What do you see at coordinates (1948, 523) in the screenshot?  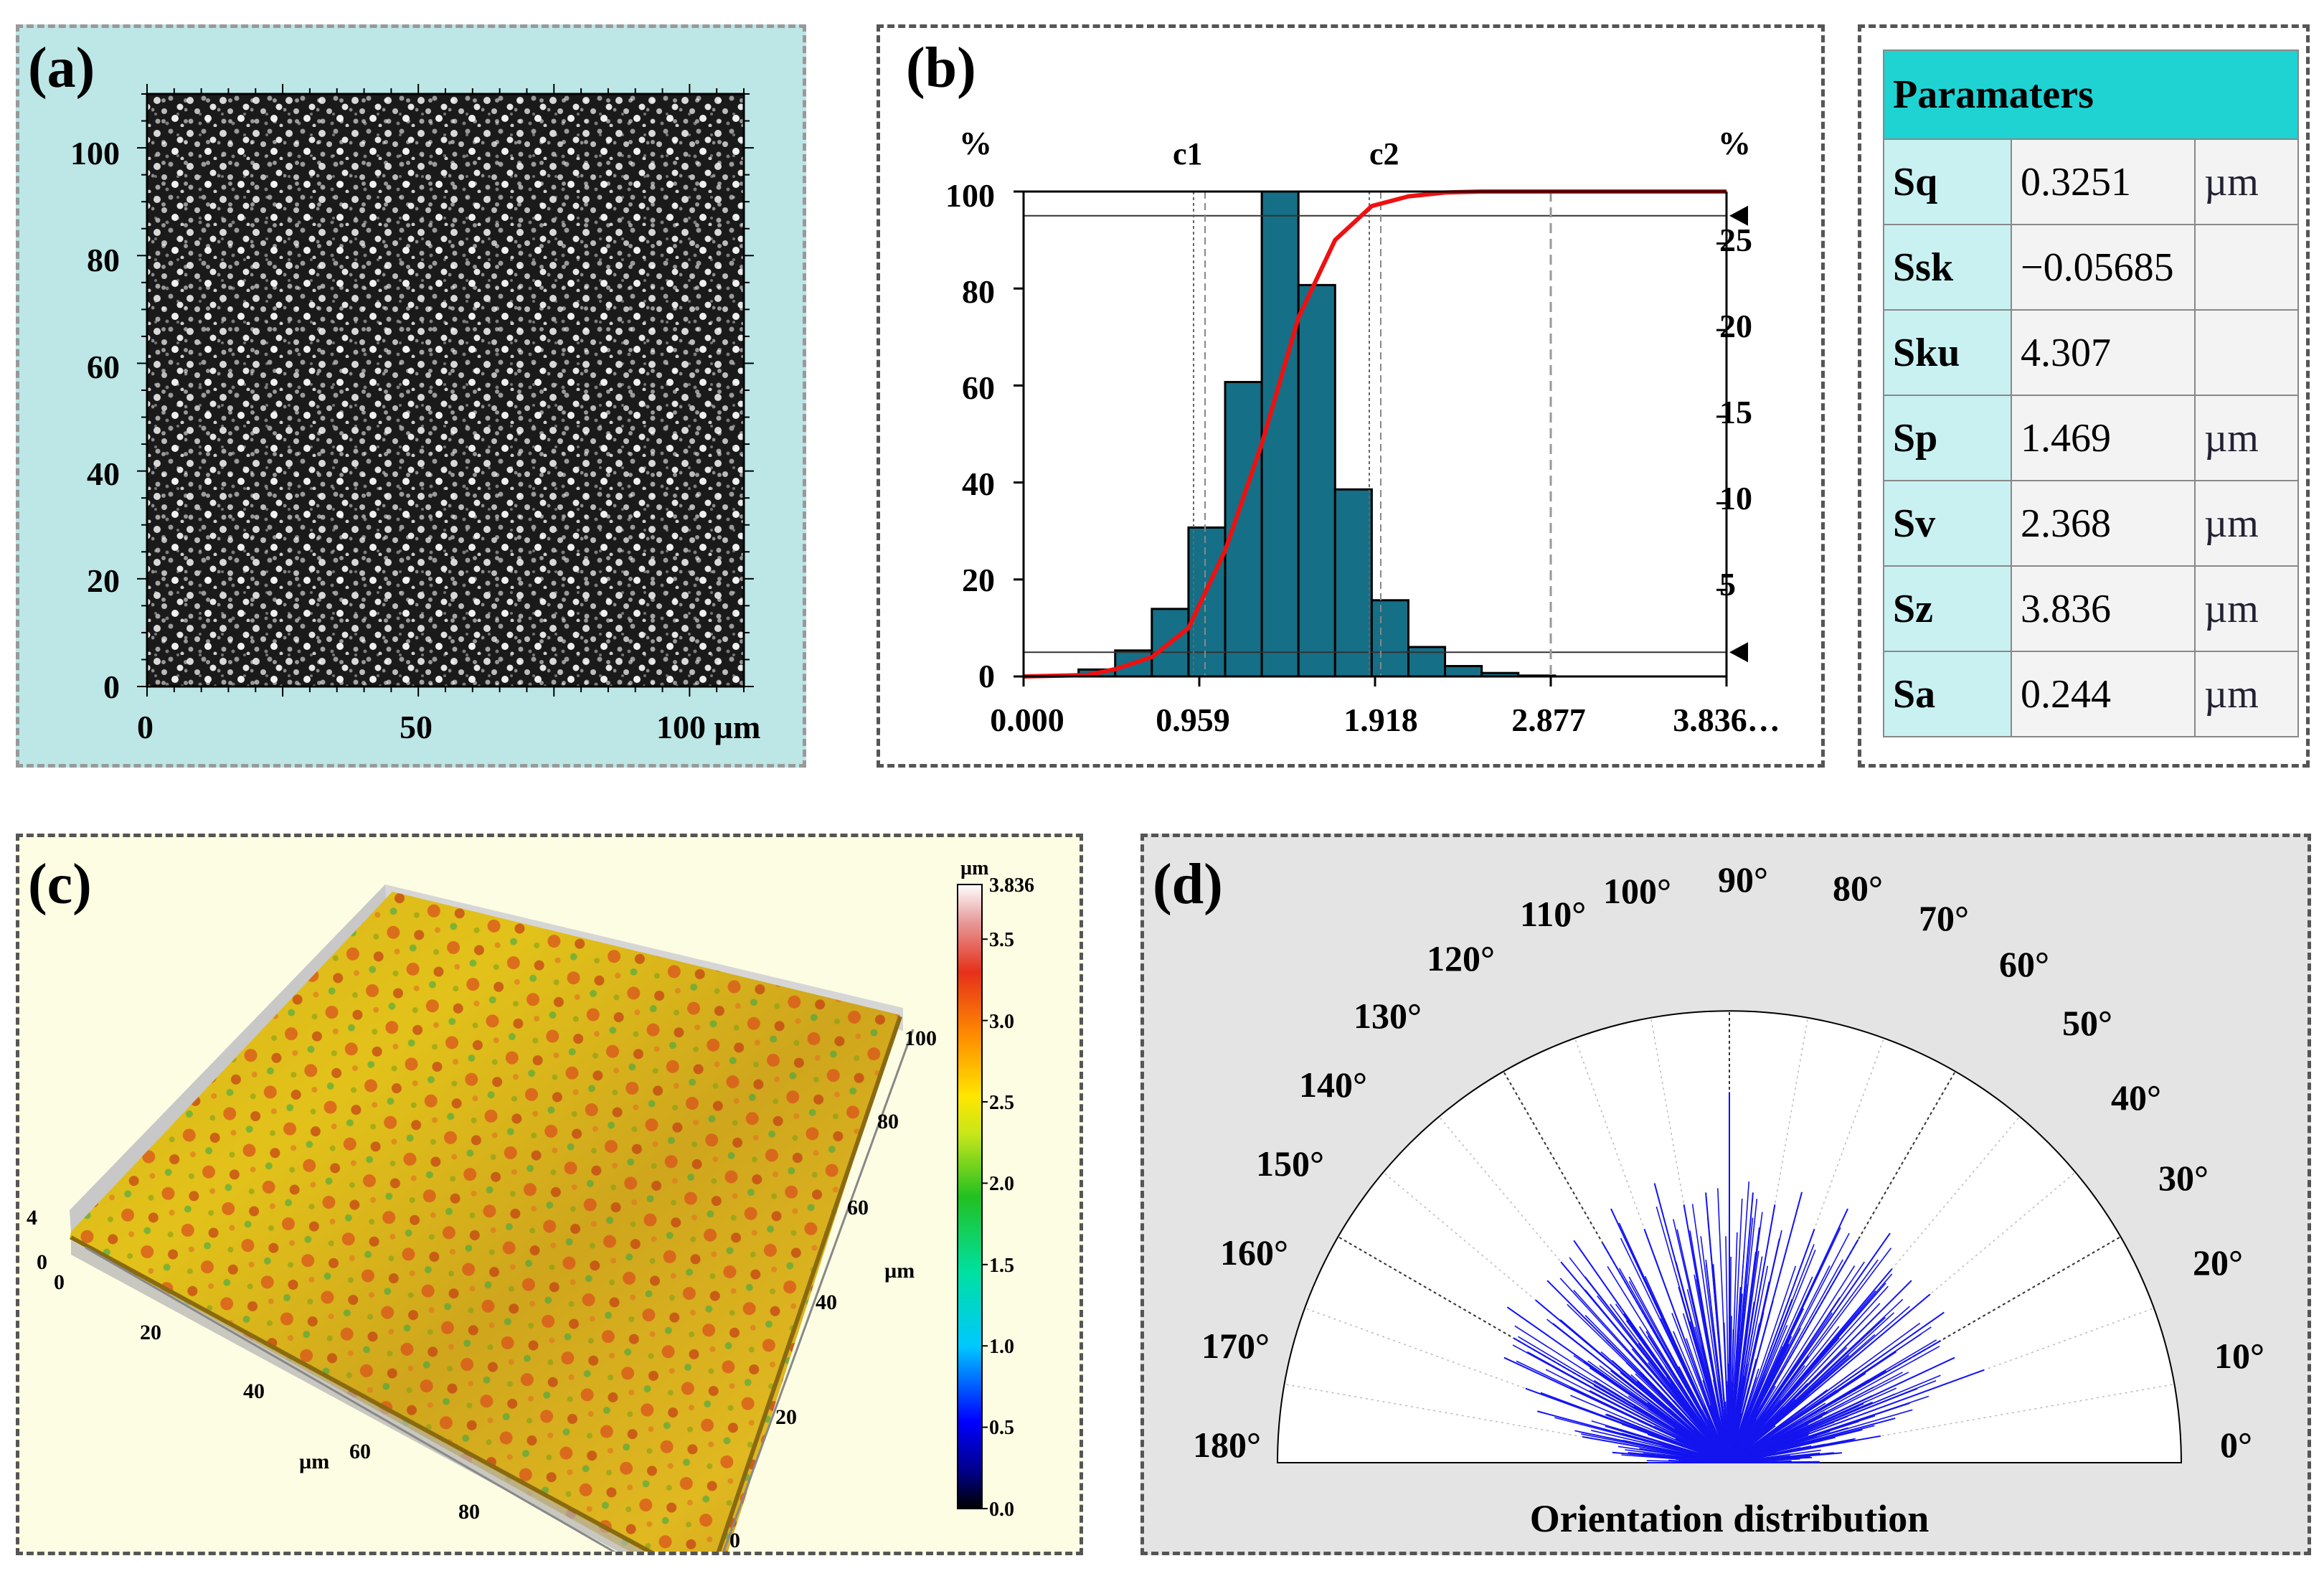 I see `param-name: Sv` at bounding box center [1948, 523].